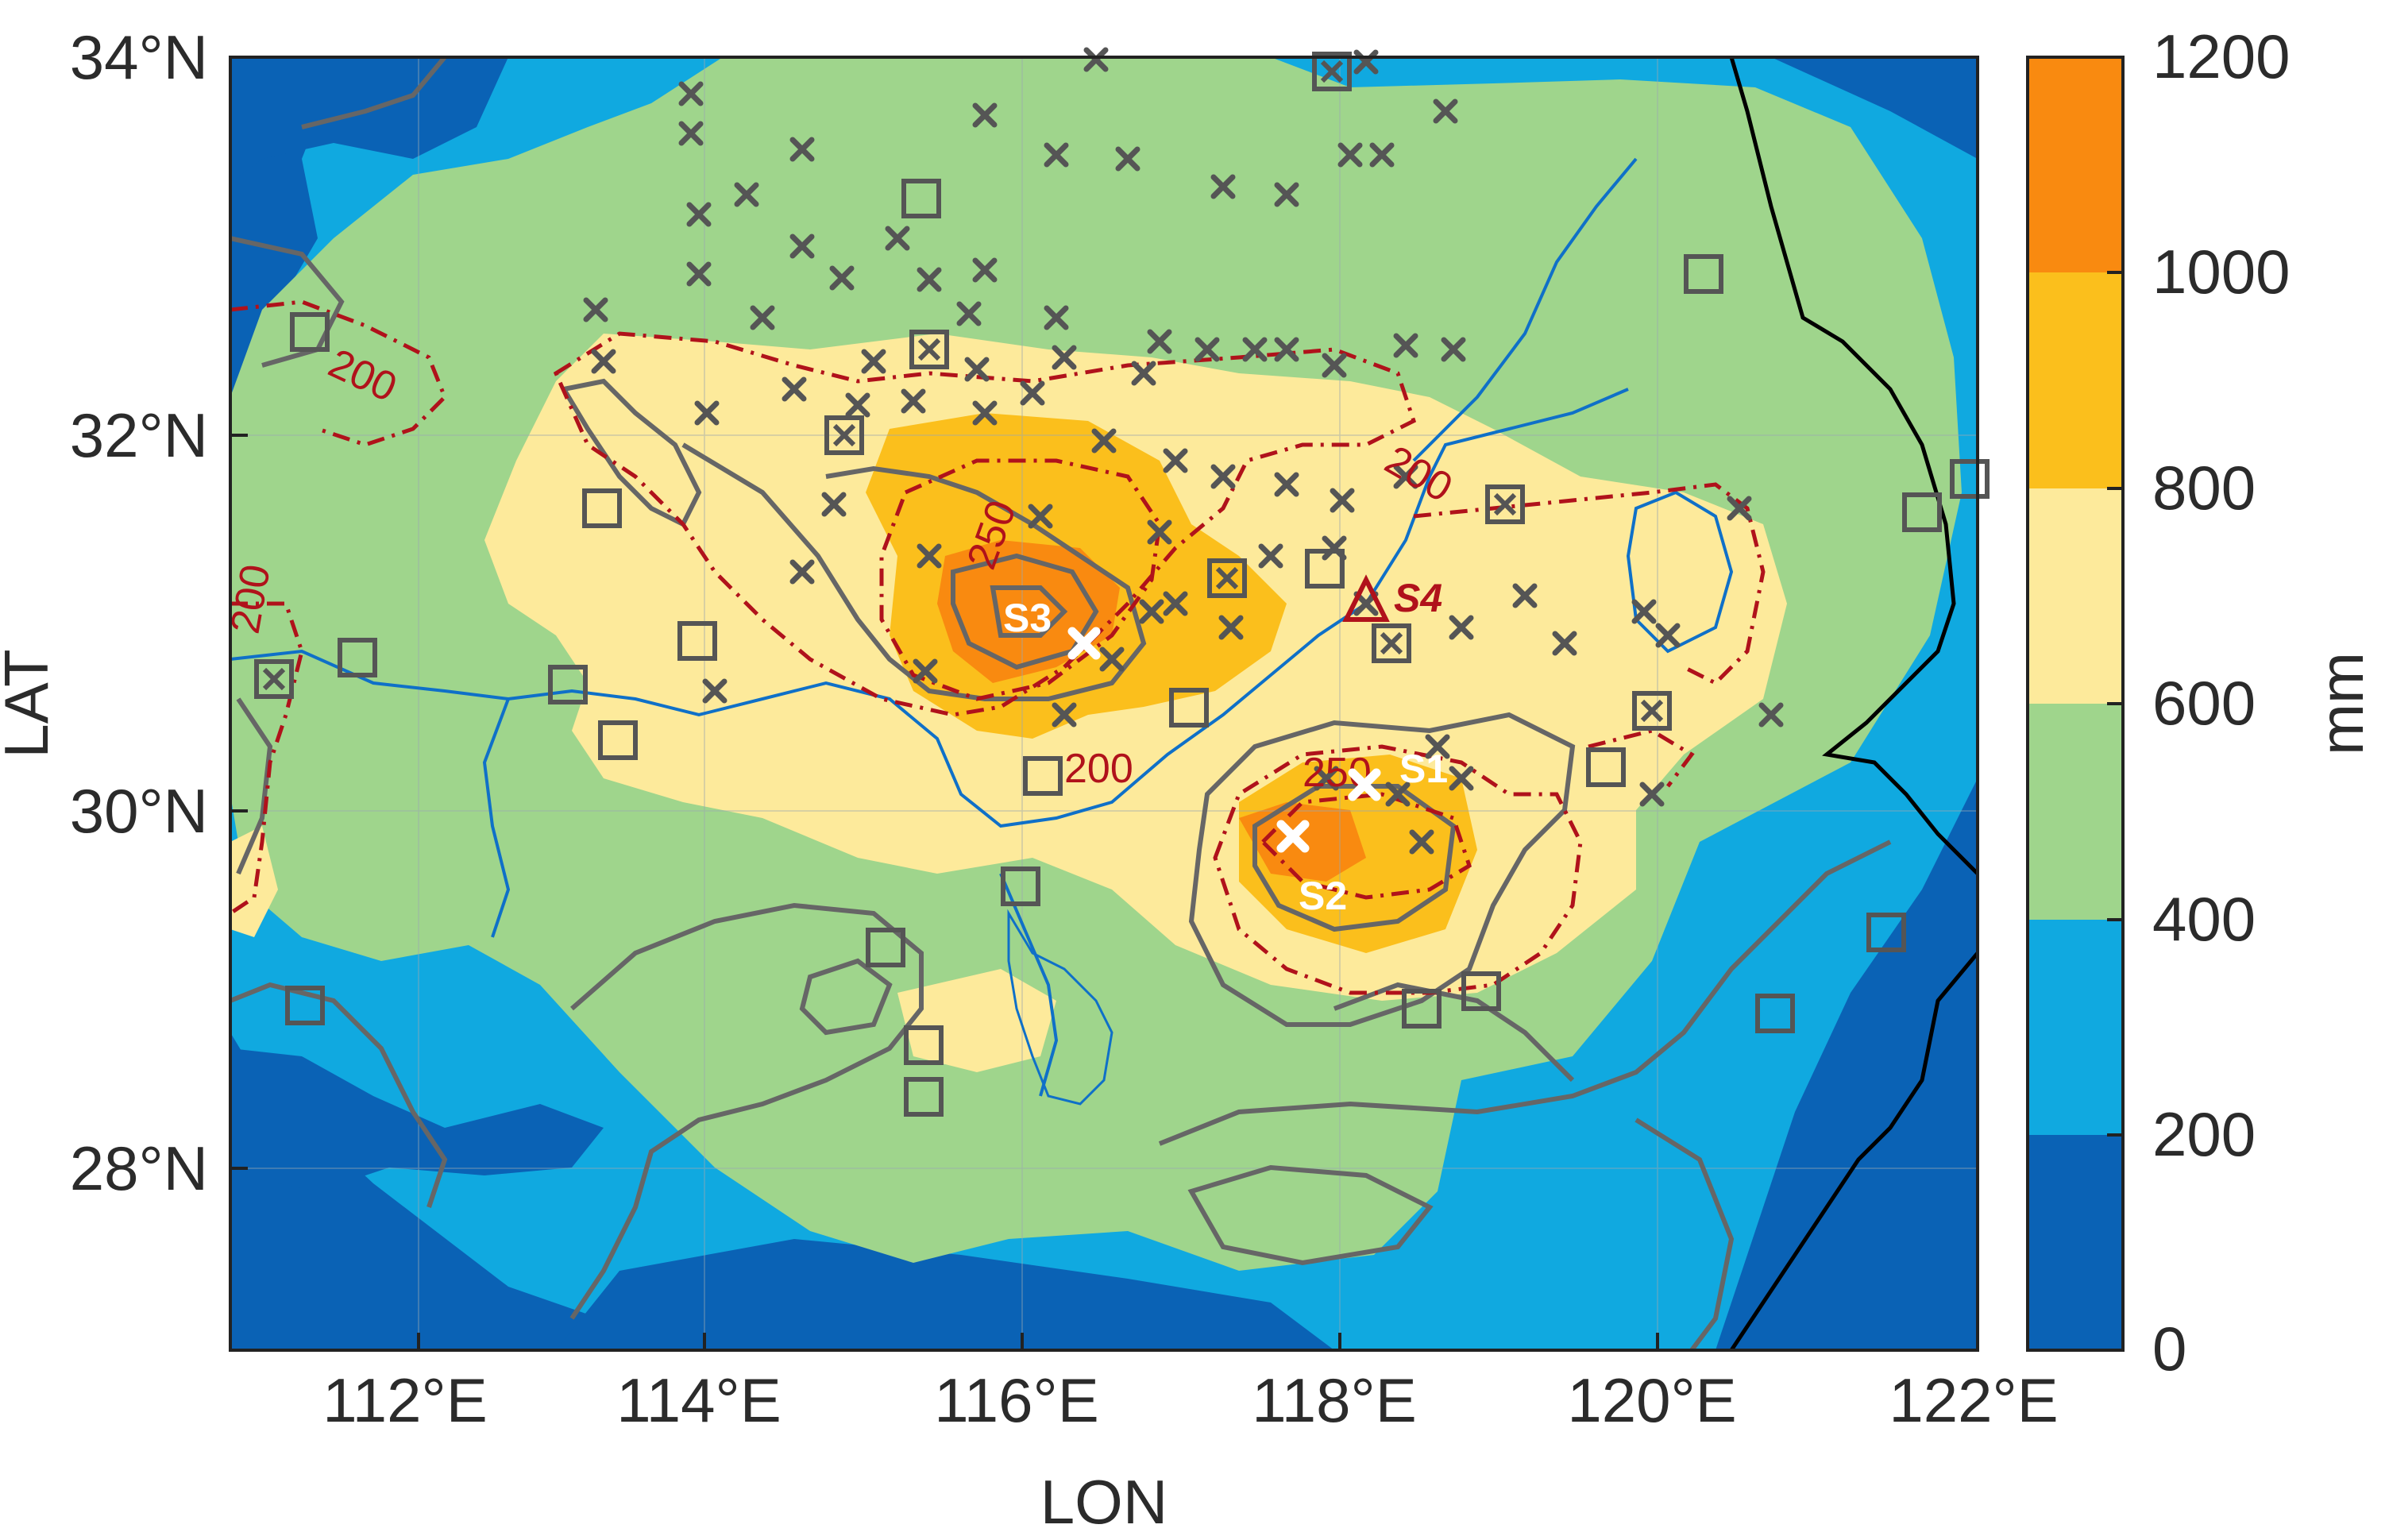 This screenshot has height=1540, width=2389. Describe the element at coordinates (1364, 784) in the screenshot. I see `site-s1-marker` at that location.